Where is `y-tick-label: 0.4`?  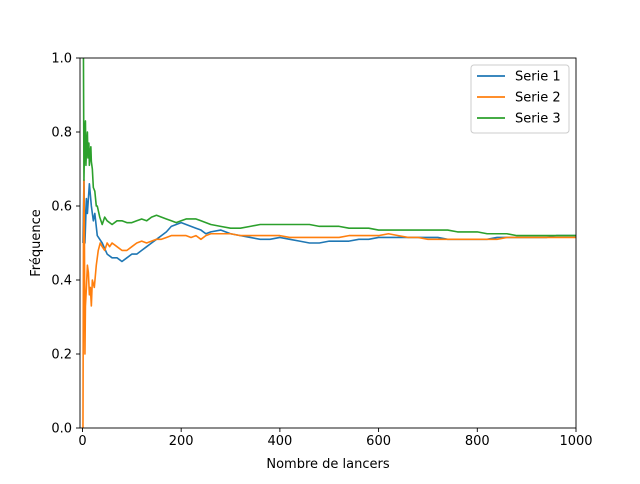
y-tick-label: 0.4 is located at coordinates (61, 281).